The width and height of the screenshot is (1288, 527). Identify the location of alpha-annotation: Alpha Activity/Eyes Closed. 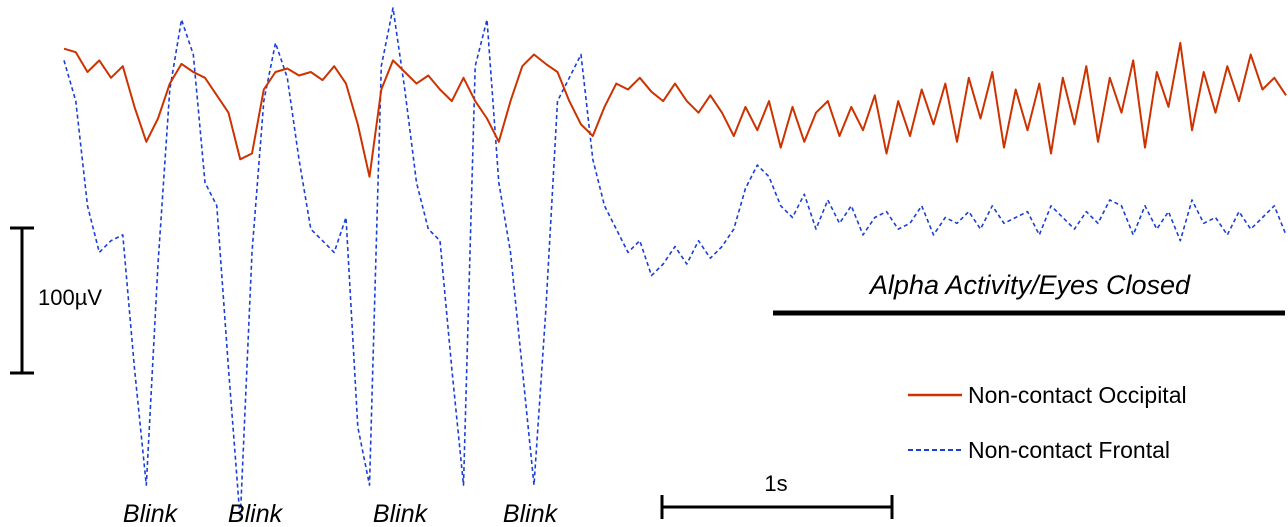
(1029, 293).